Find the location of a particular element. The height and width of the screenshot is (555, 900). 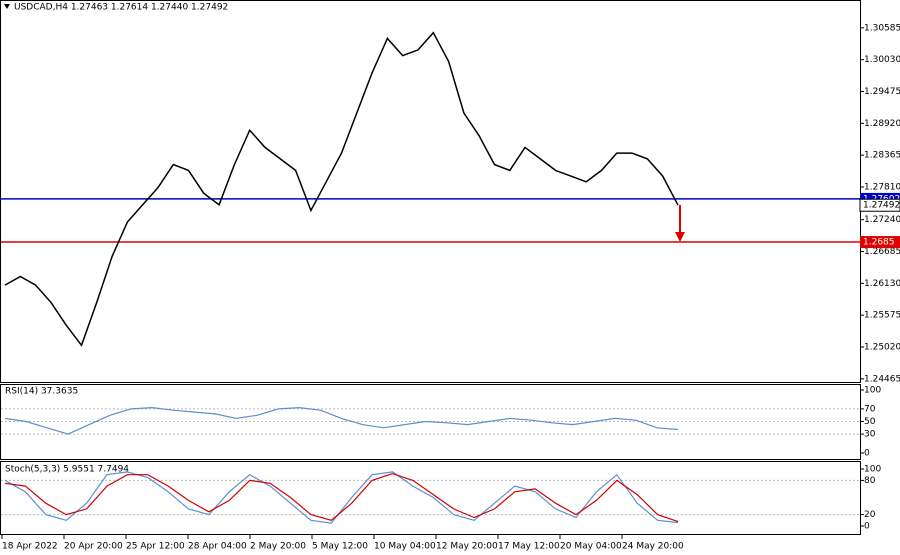

y-tick-label: 1.26130 is located at coordinates (882, 284).